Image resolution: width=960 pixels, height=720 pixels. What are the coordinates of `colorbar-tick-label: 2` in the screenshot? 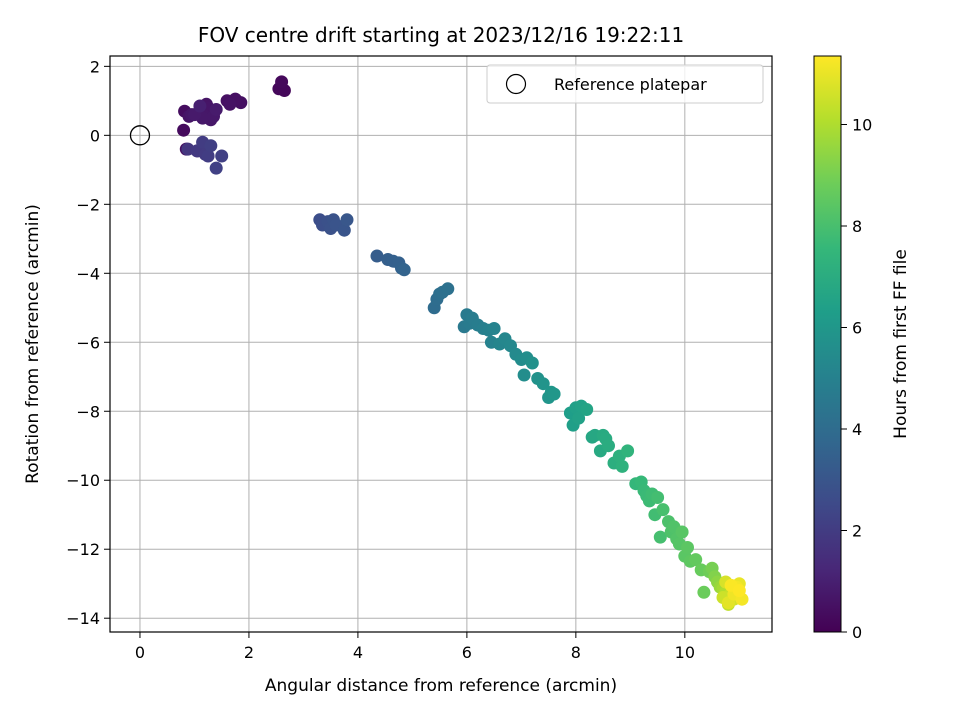 It's located at (857, 531).